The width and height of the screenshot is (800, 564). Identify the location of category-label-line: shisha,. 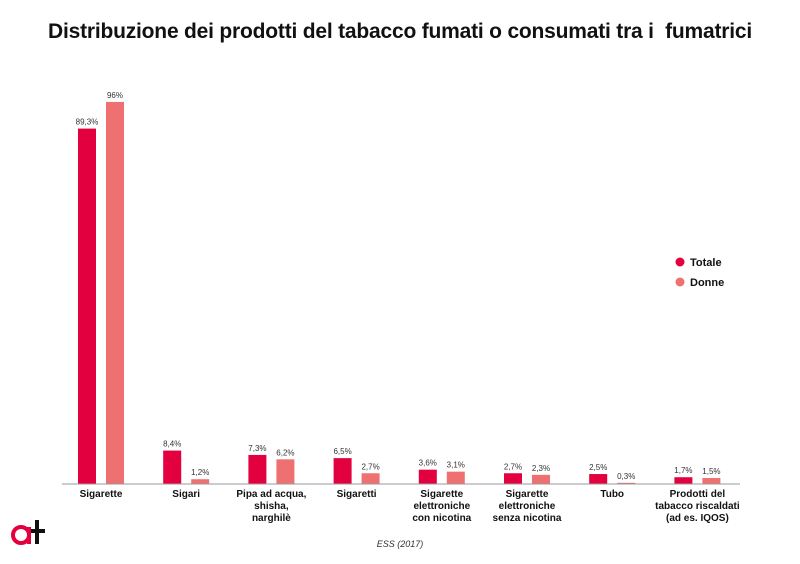
(271, 506).